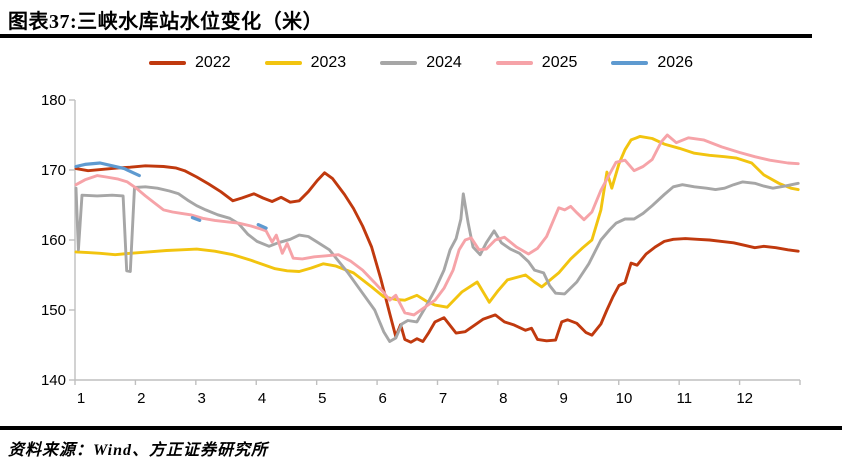  Describe the element at coordinates (262, 398) in the screenshot. I see `x-axis-label: 4` at that location.